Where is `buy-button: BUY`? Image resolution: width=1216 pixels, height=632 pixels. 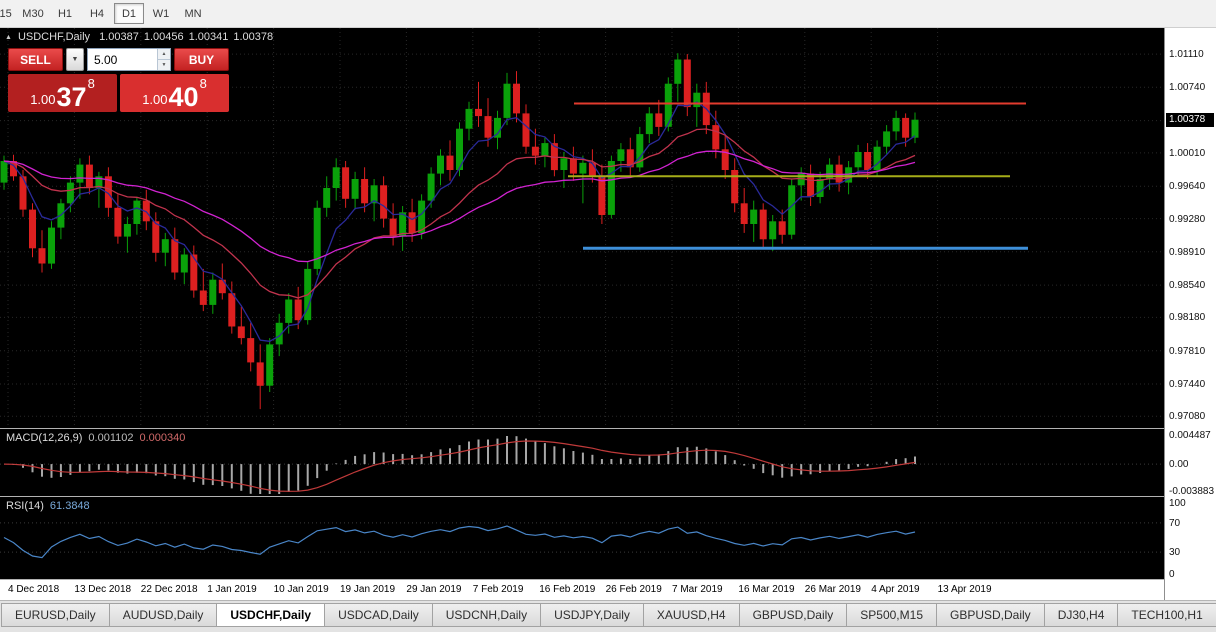 buy-button: BUY is located at coordinates (201, 59).